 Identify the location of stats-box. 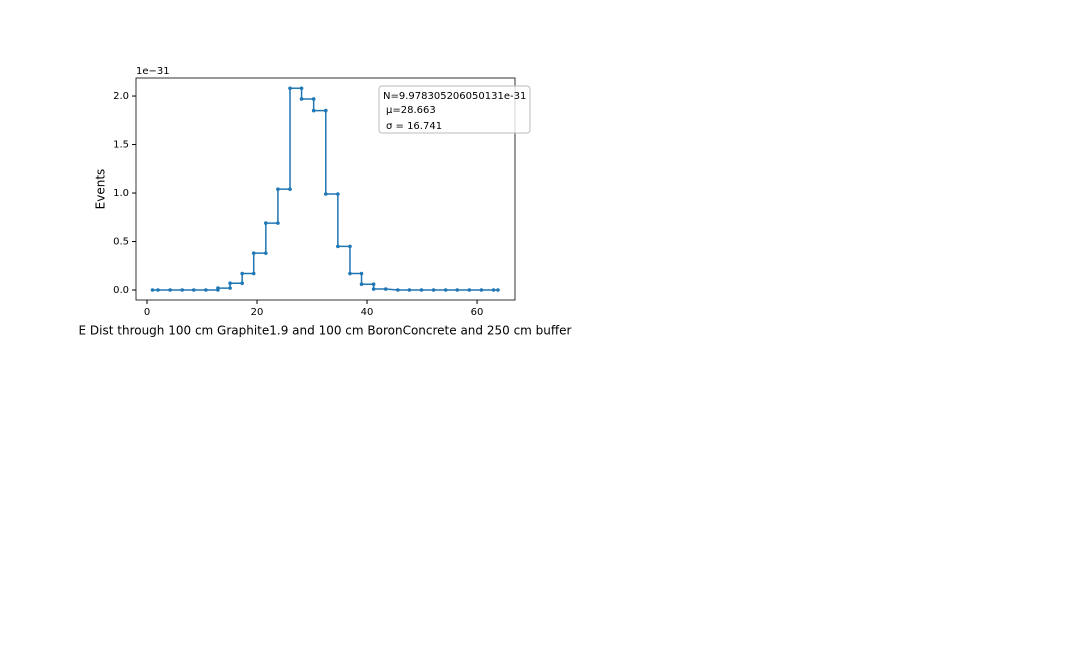
(454, 109).